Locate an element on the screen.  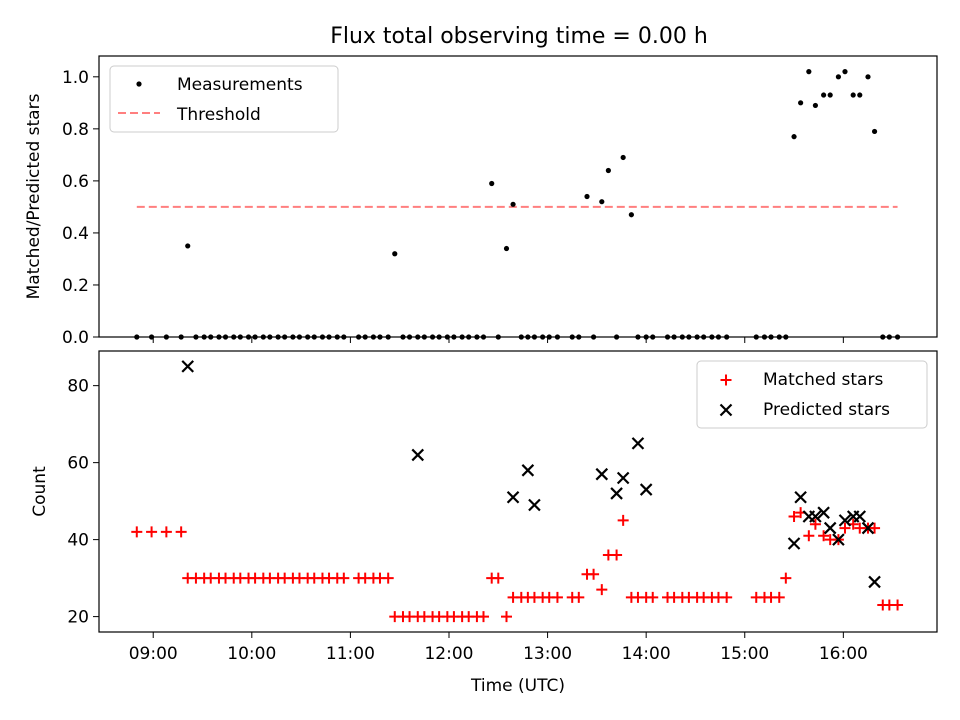
y-tick-label: 0.0 is located at coordinates (75, 338).